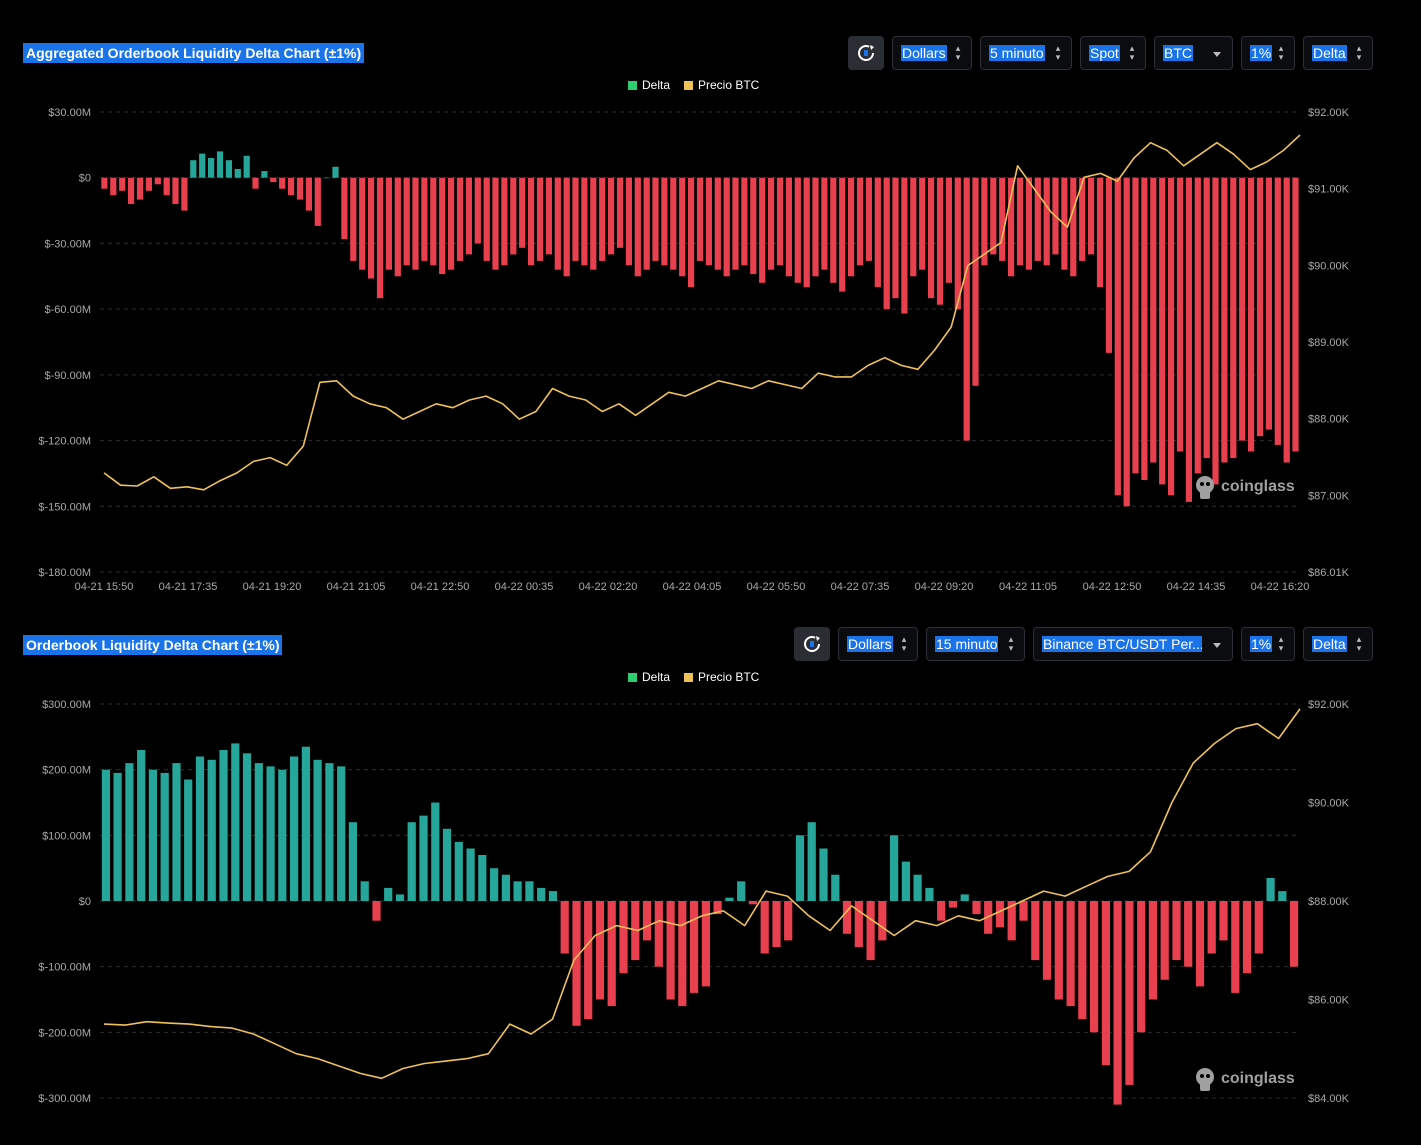  I want to click on x-tick-label: 04-22 11:05, so click(1028, 587).